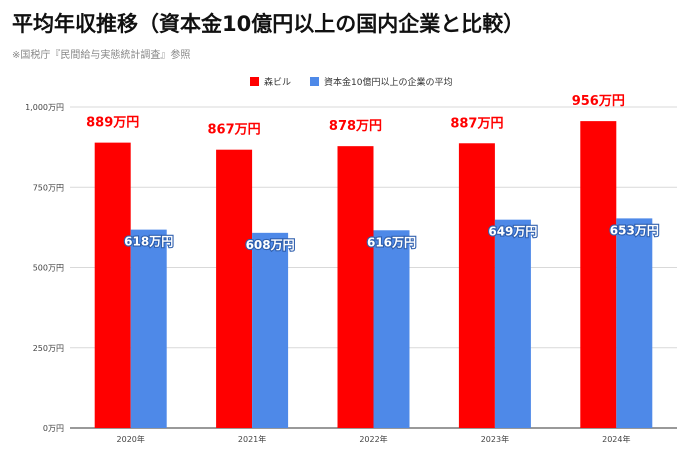  I want to click on page-title: 平均年収推移（資本金10億円以上の国内企業と比較）, so click(268, 24).